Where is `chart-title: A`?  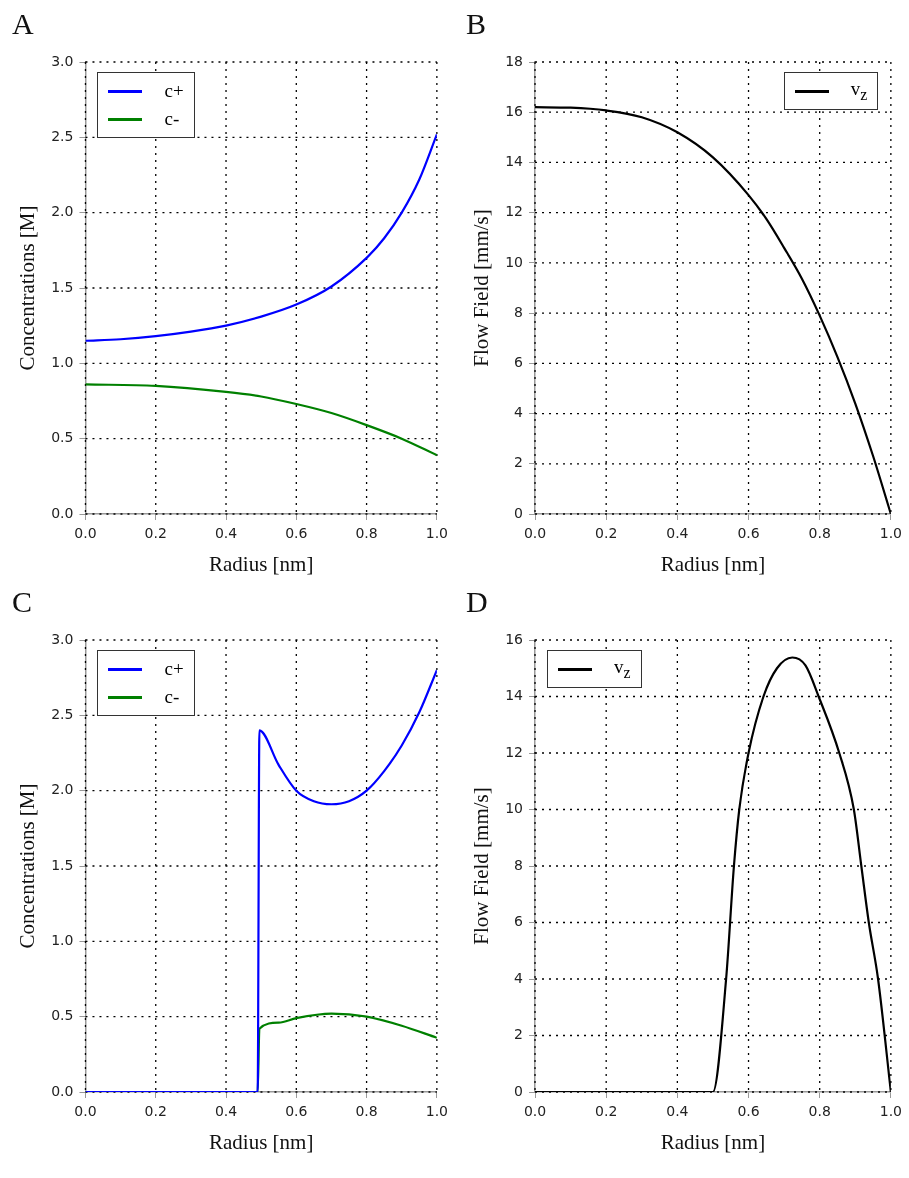 chart-title: A is located at coordinates (23, 23).